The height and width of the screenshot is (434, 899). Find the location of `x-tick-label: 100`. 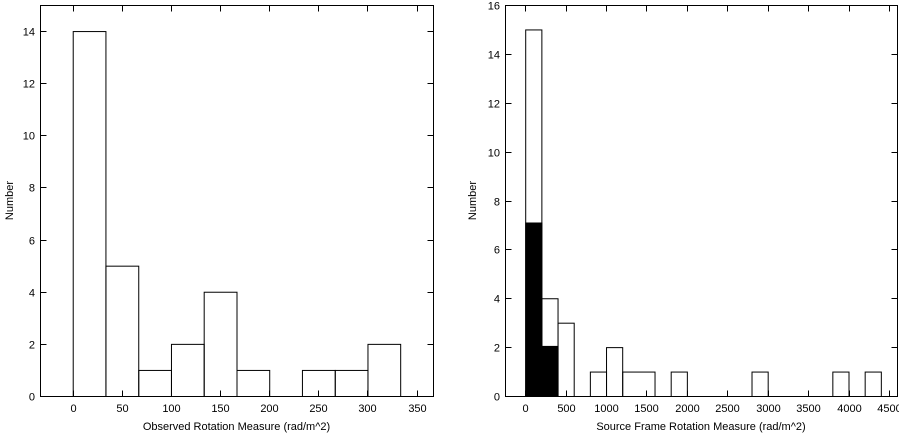

x-tick-label: 100 is located at coordinates (171, 409).